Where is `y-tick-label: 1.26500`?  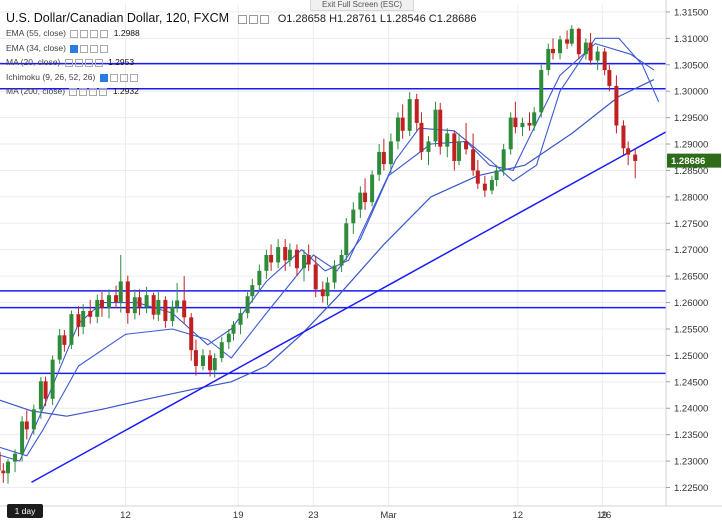
y-tick-label: 1.26500 is located at coordinates (691, 277).